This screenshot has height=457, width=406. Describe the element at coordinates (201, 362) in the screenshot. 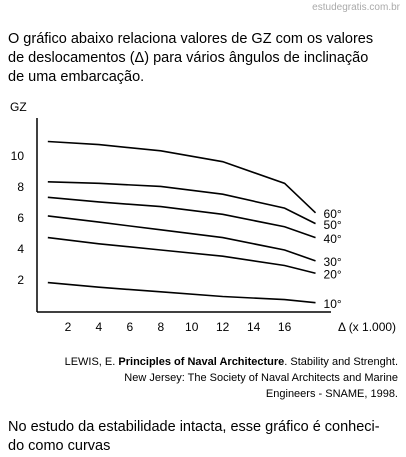

I see `reference-title: Principles of Naval Architecture` at that location.